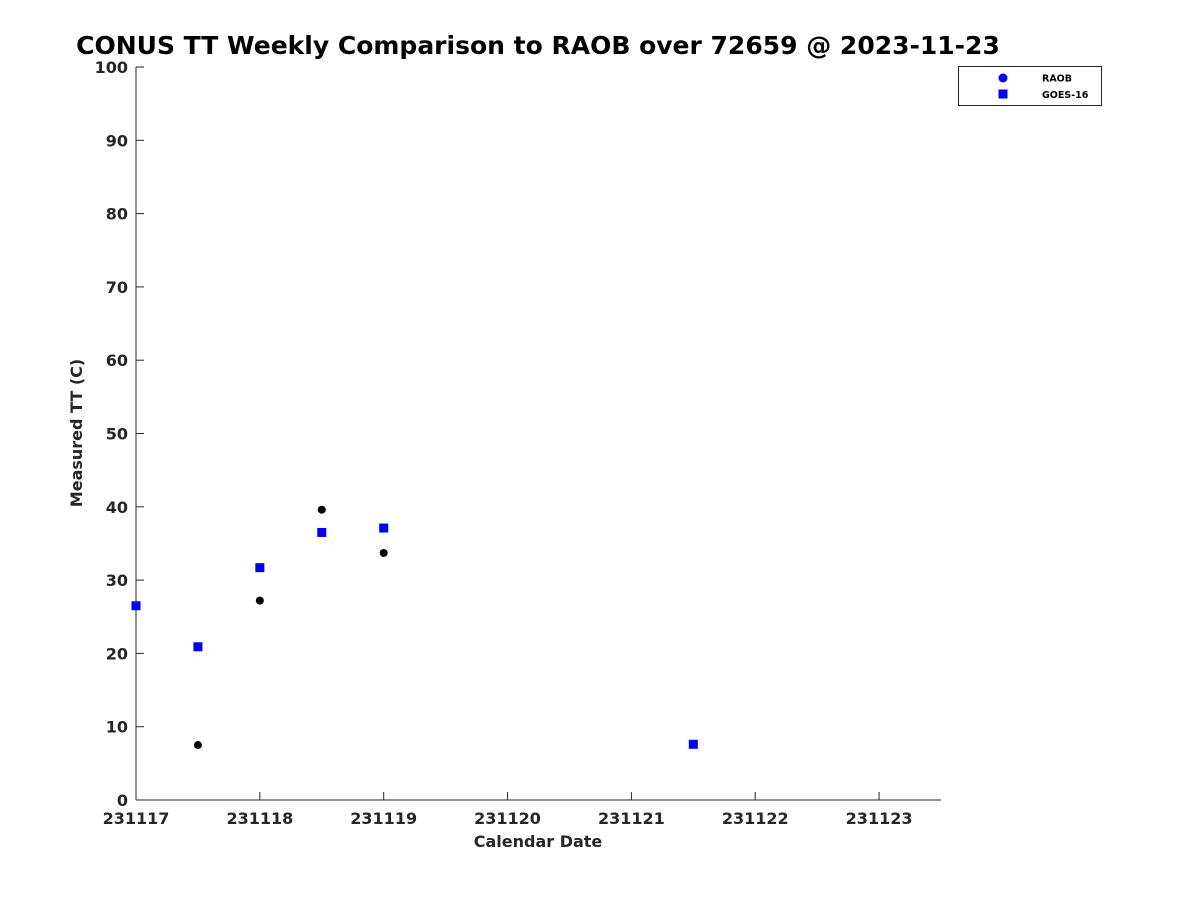 Image resolution: width=1200 pixels, height=900 pixels. I want to click on x-tick-label: 231119, so click(383, 818).